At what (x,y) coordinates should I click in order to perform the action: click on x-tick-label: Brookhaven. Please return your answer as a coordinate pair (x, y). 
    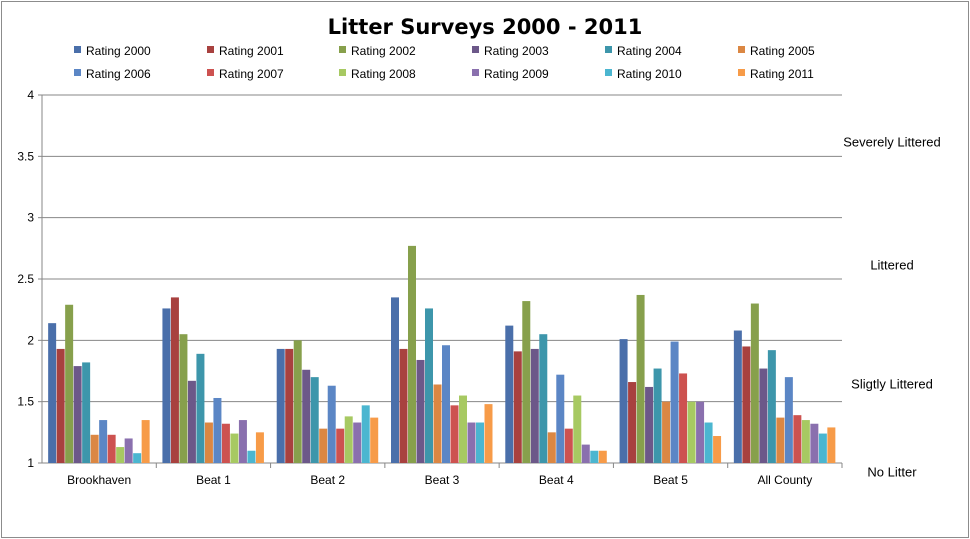
    Looking at the image, I should click on (99, 480).